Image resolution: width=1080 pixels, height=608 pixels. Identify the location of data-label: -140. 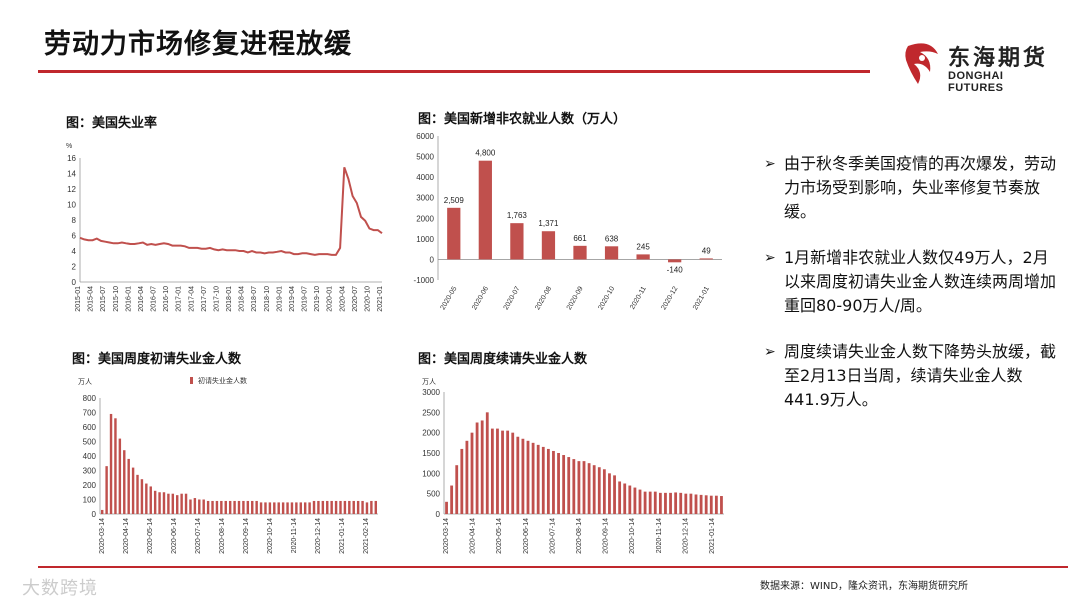
(675, 269).